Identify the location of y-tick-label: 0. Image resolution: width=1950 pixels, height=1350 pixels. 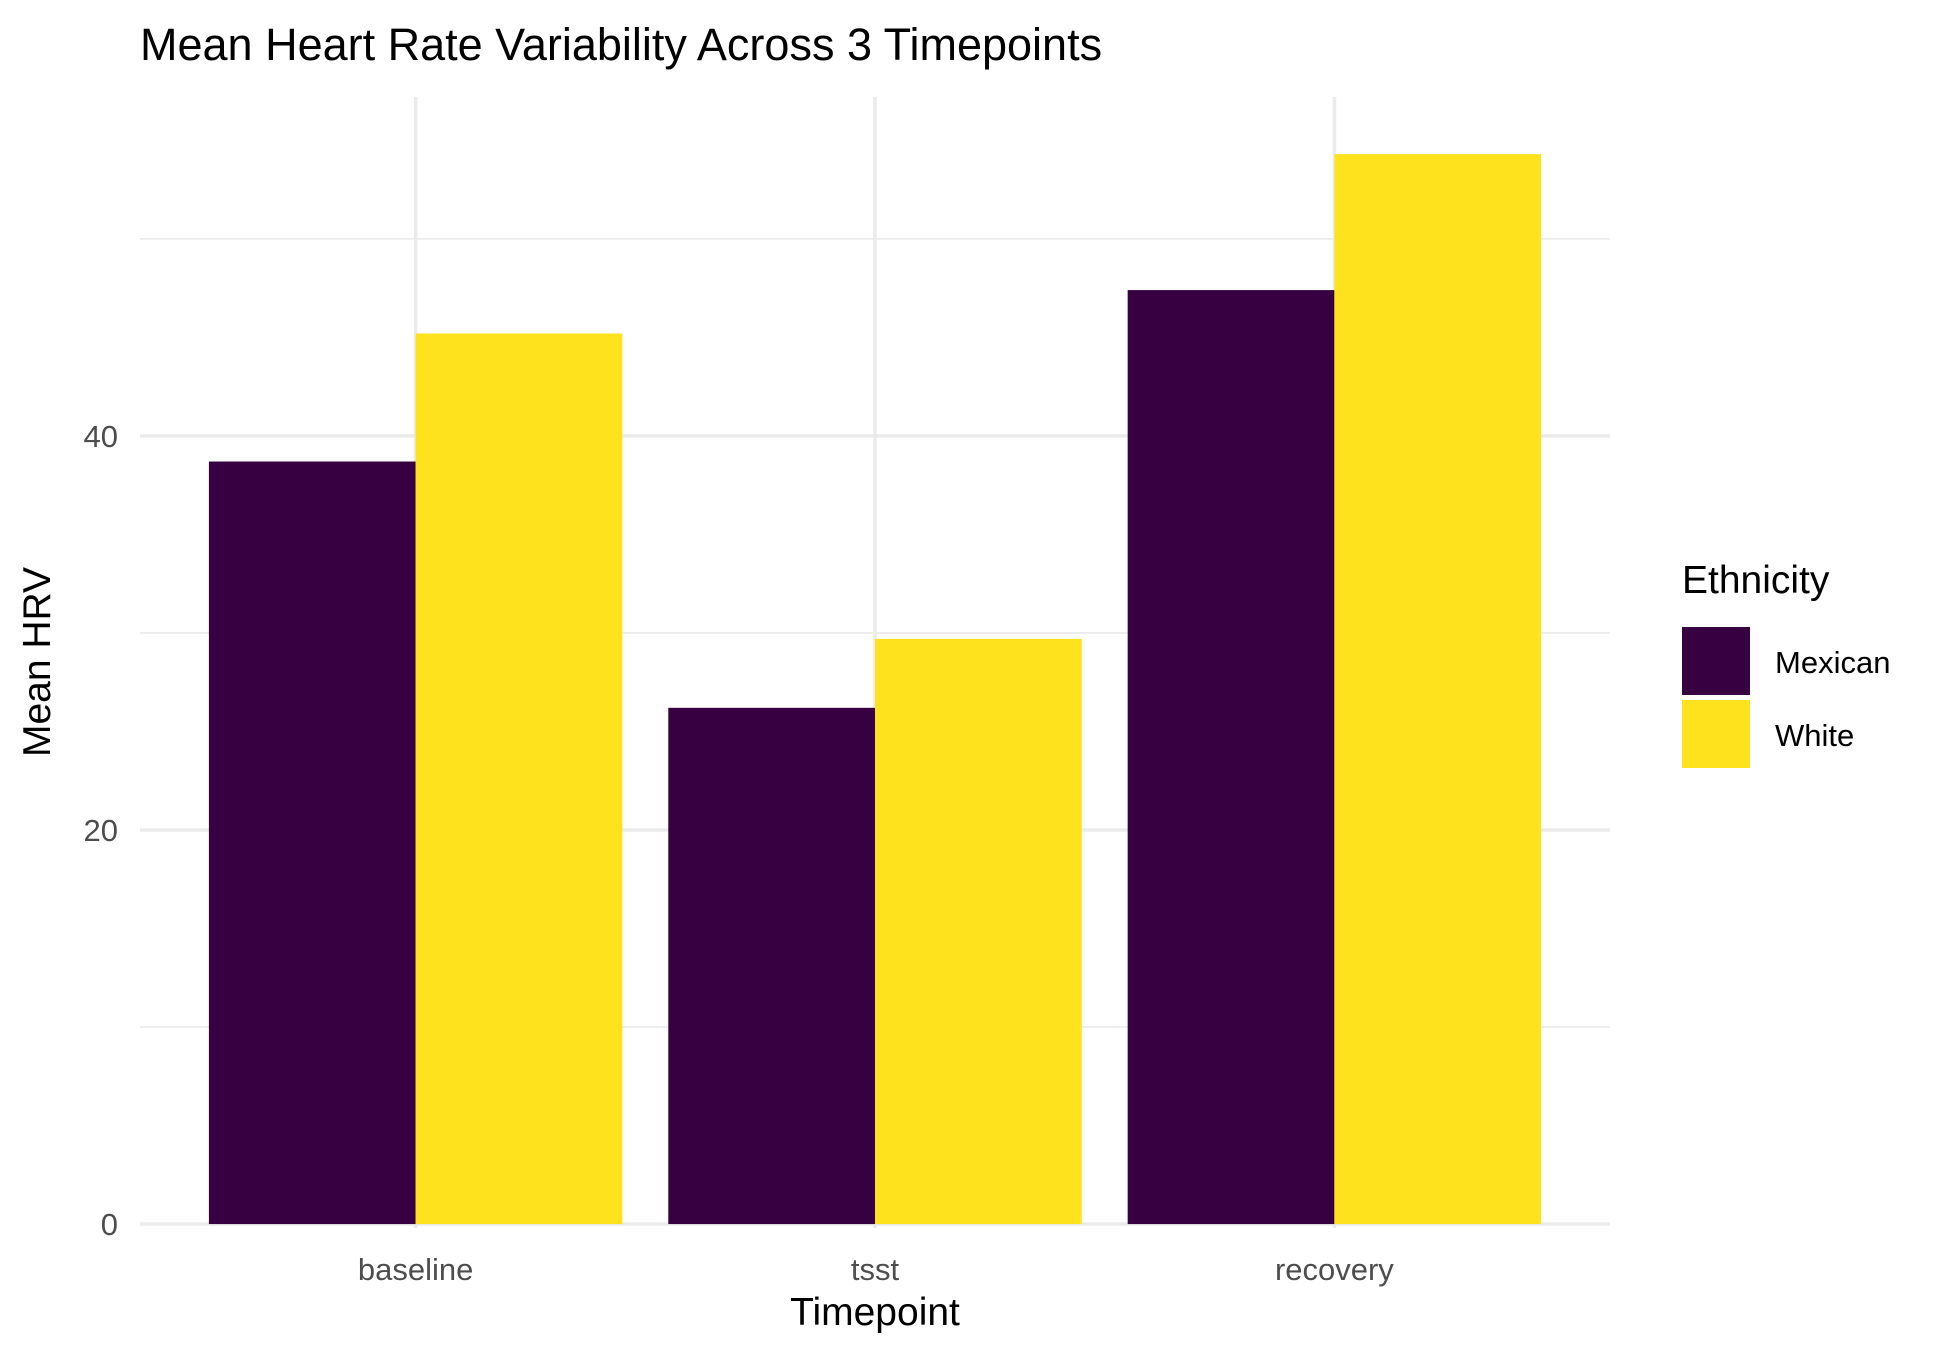
(109, 1224).